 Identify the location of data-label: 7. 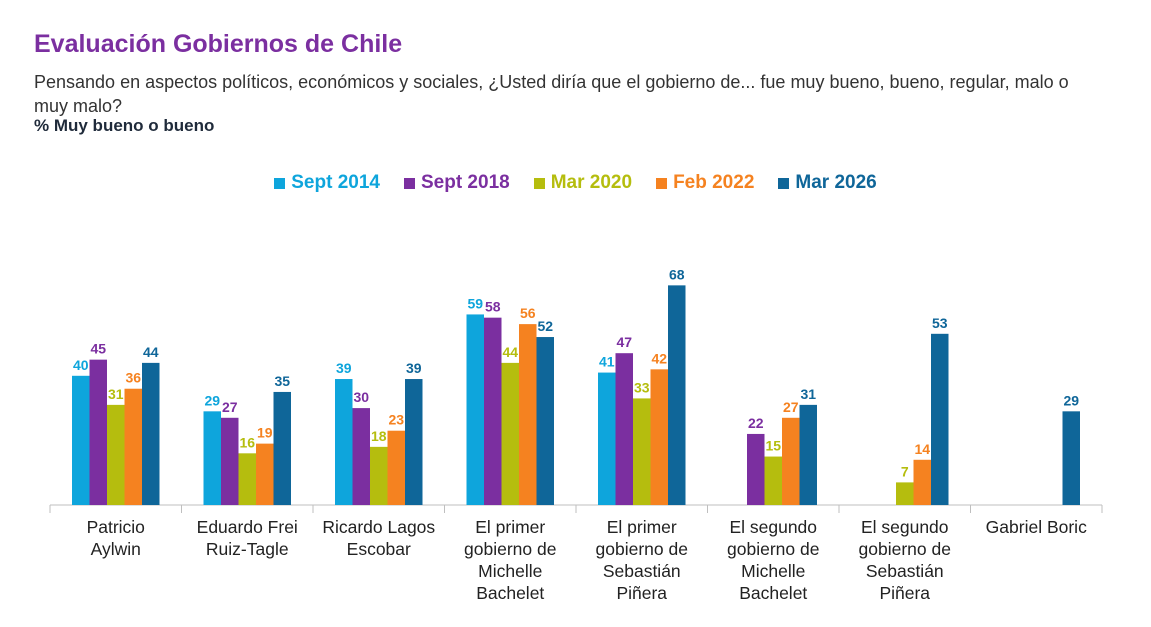
(905, 471).